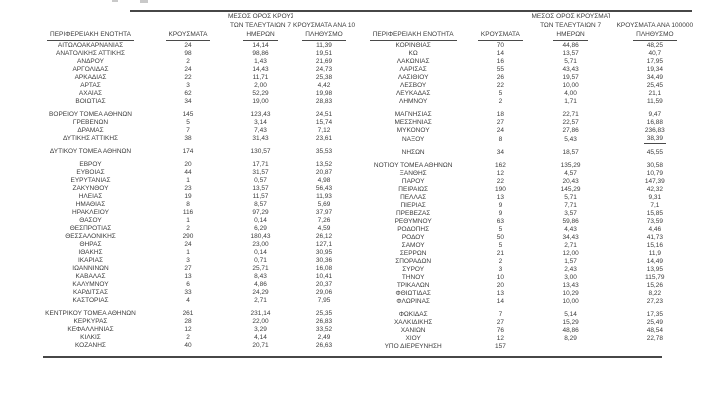  Describe the element at coordinates (528, 174) in the screenshot. I see `table-row: ΞΑΝΘΗΣ 12 4,57 10,79` at that location.